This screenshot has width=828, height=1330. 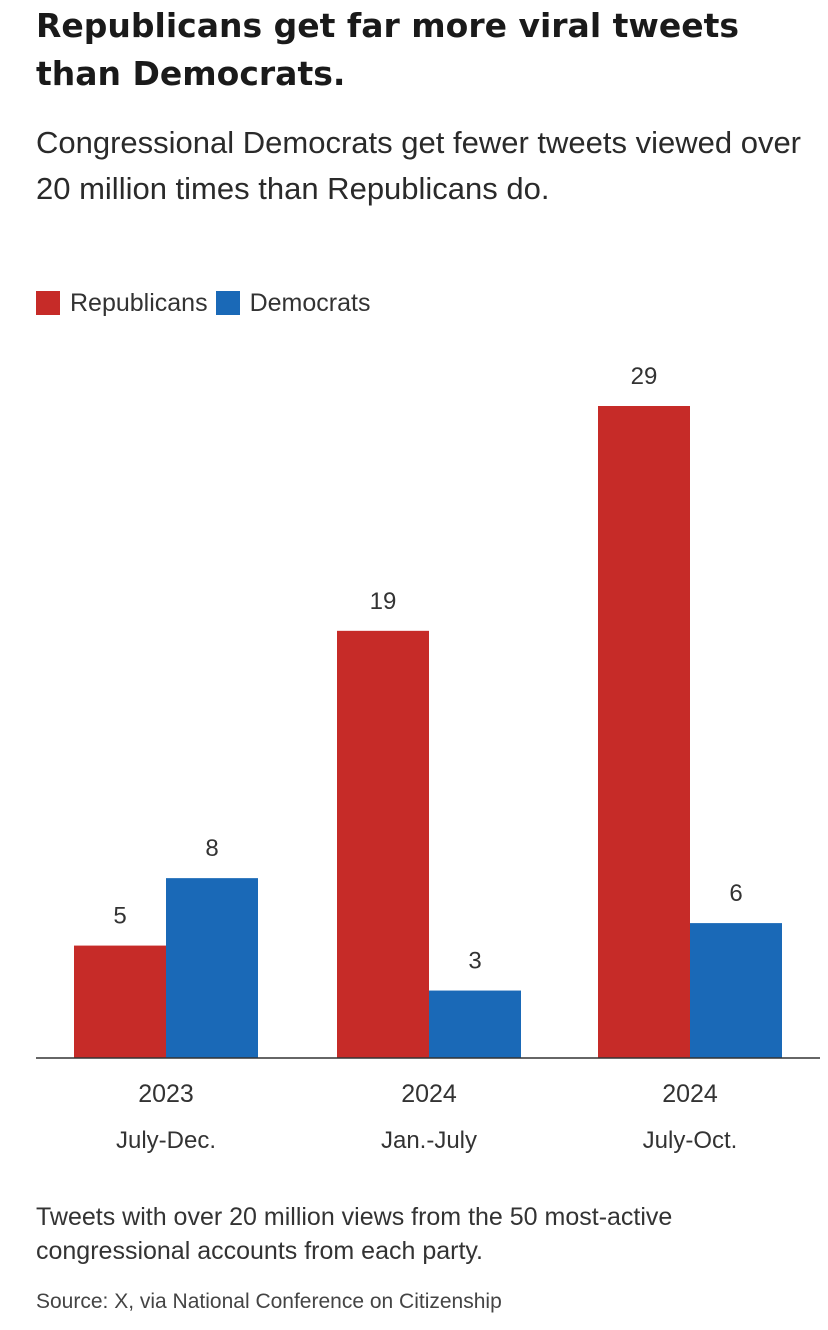 I want to click on data-label-republicans-2: 29, so click(x=644, y=376).